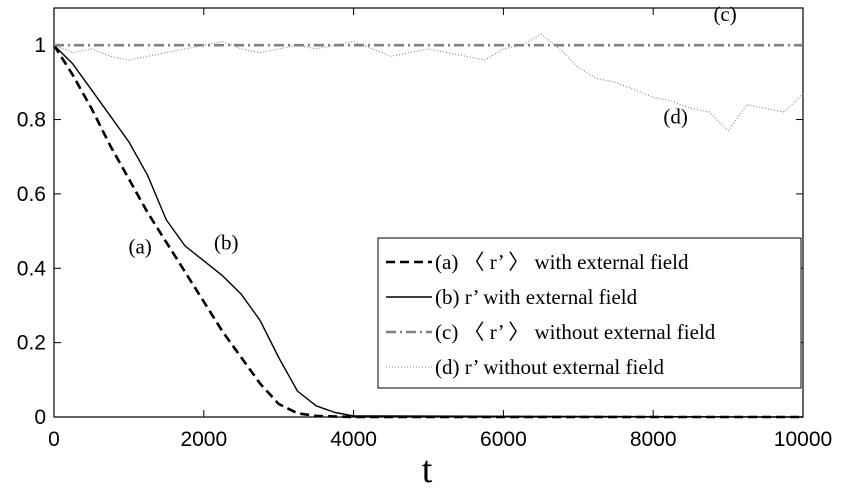  Describe the element at coordinates (353, 439) in the screenshot. I see `x-tick-label: 4000` at that location.